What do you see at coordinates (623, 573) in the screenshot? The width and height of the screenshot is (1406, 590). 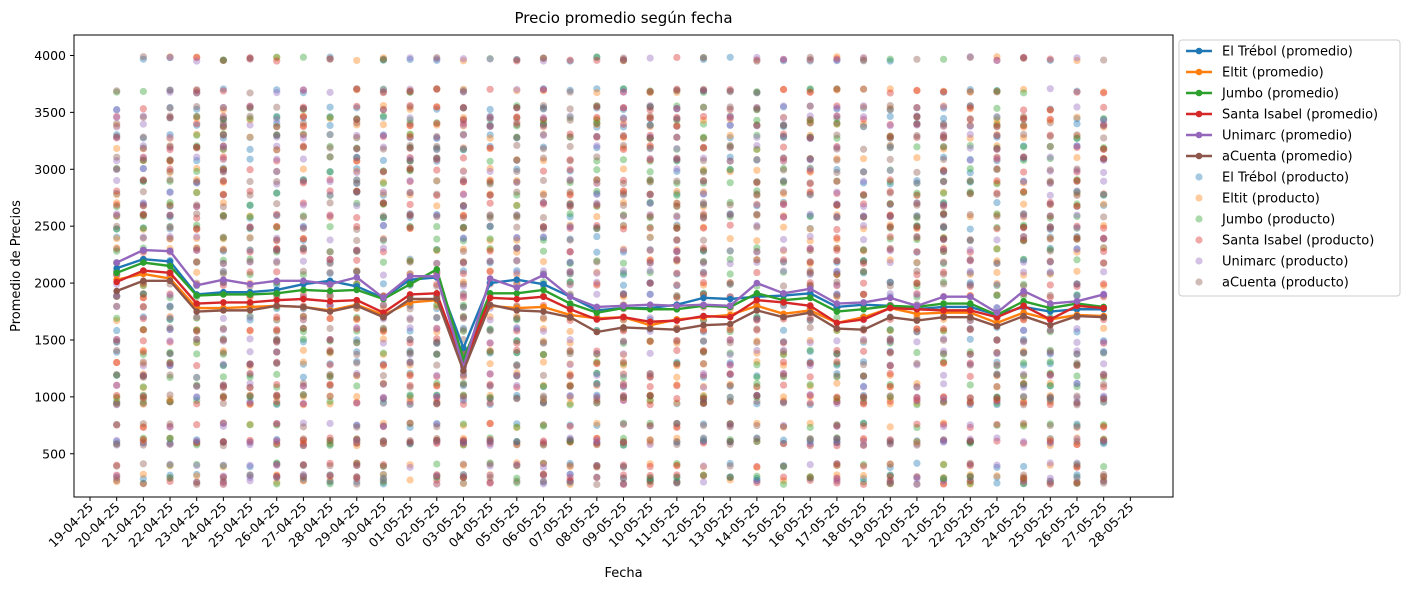 I see `x-axis-label: Fecha` at bounding box center [623, 573].